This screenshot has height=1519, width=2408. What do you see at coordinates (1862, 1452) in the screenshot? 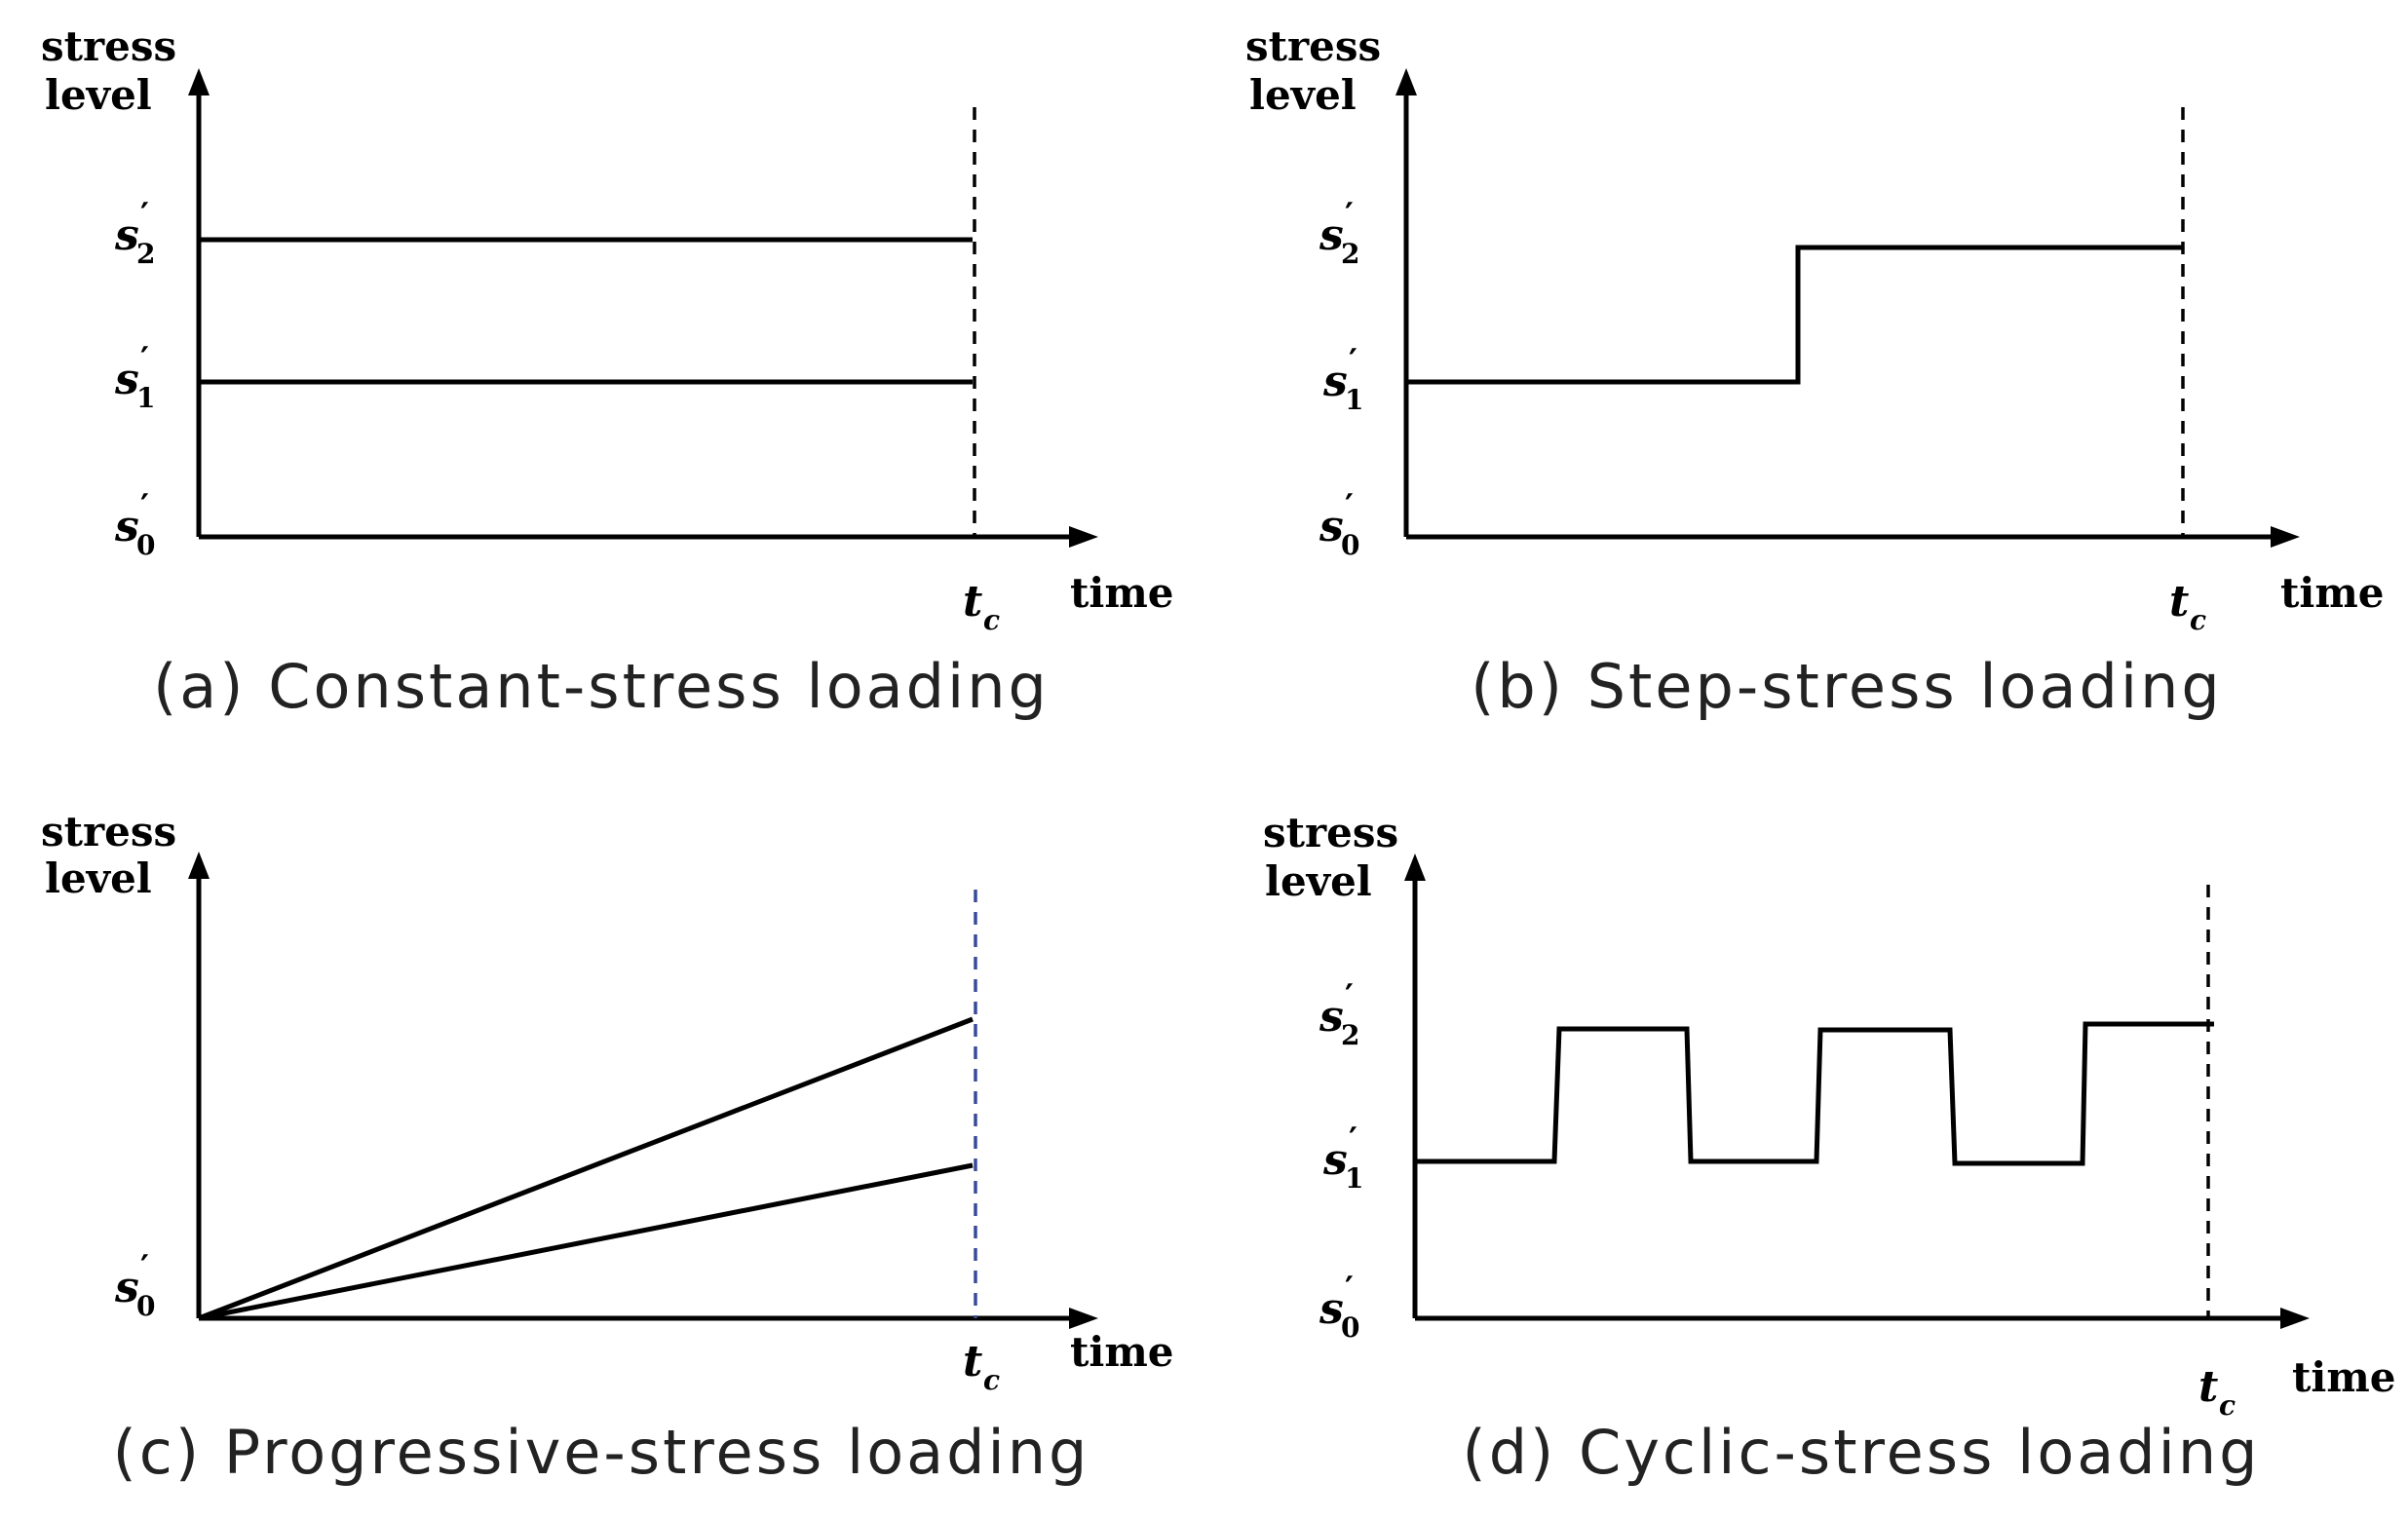
I see `caption: (d) Cyclic-stress loading` at bounding box center [1862, 1452].